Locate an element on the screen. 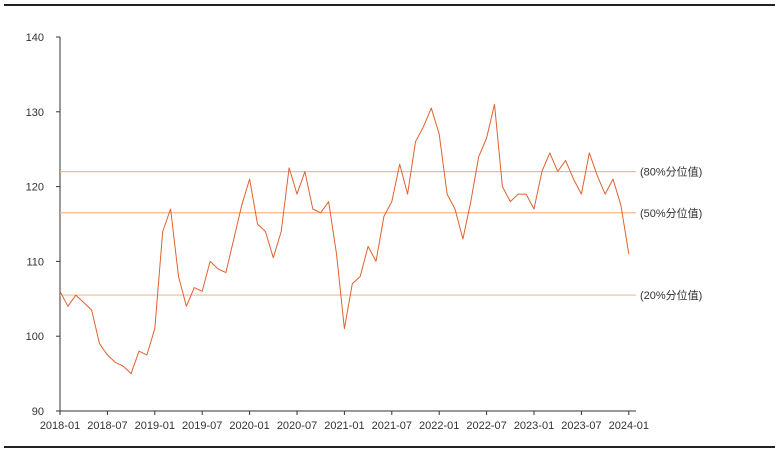  x-tick-label: 2019-01 is located at coordinates (155, 426).